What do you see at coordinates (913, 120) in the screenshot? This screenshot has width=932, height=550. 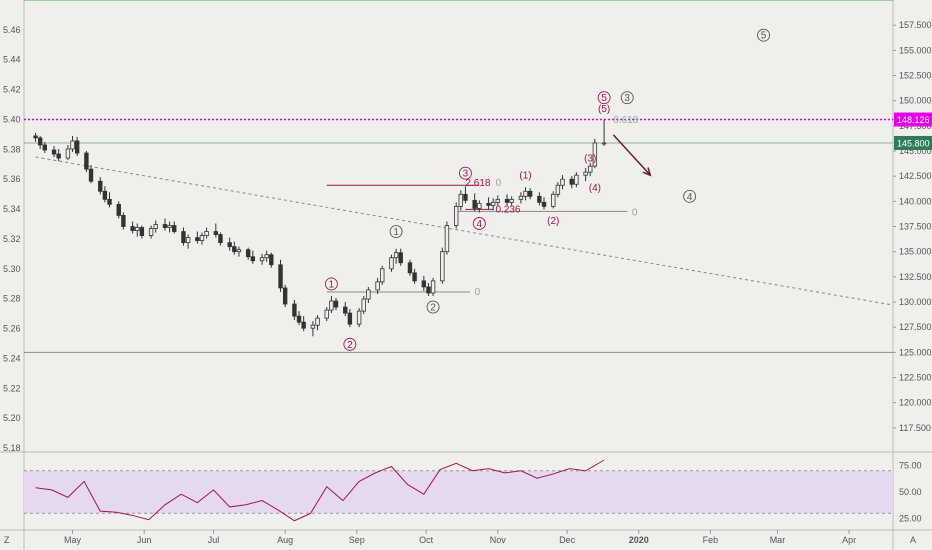 I see `price-label-text: 148.126` at bounding box center [913, 120].